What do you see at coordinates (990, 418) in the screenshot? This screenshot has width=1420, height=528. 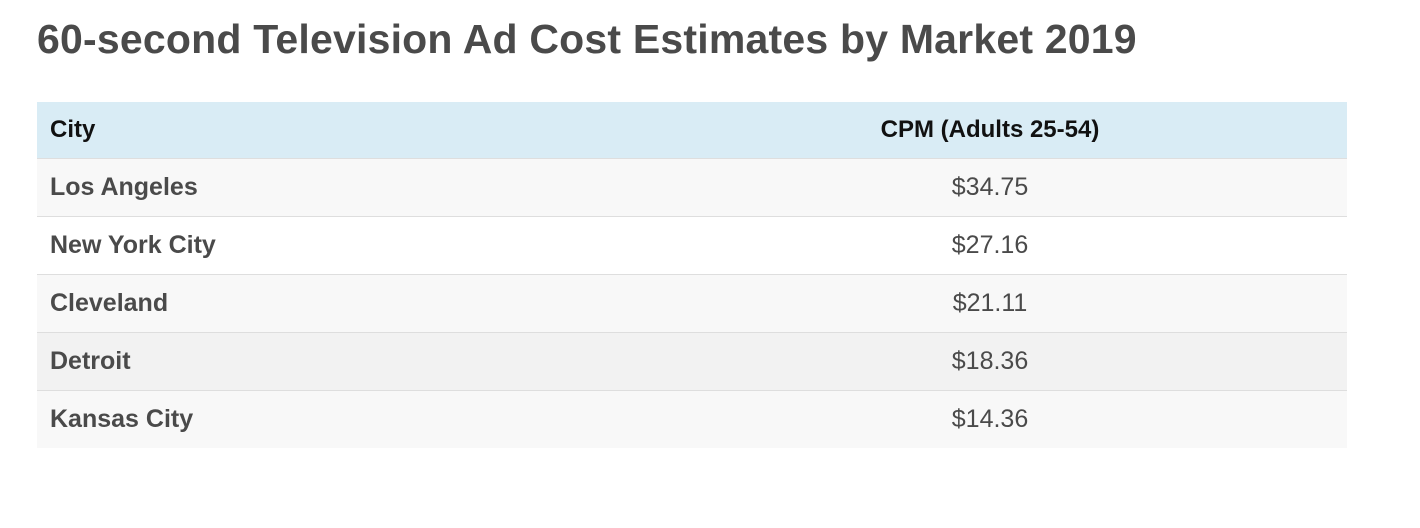 I see `cpm-cell: $14.36` at bounding box center [990, 418].